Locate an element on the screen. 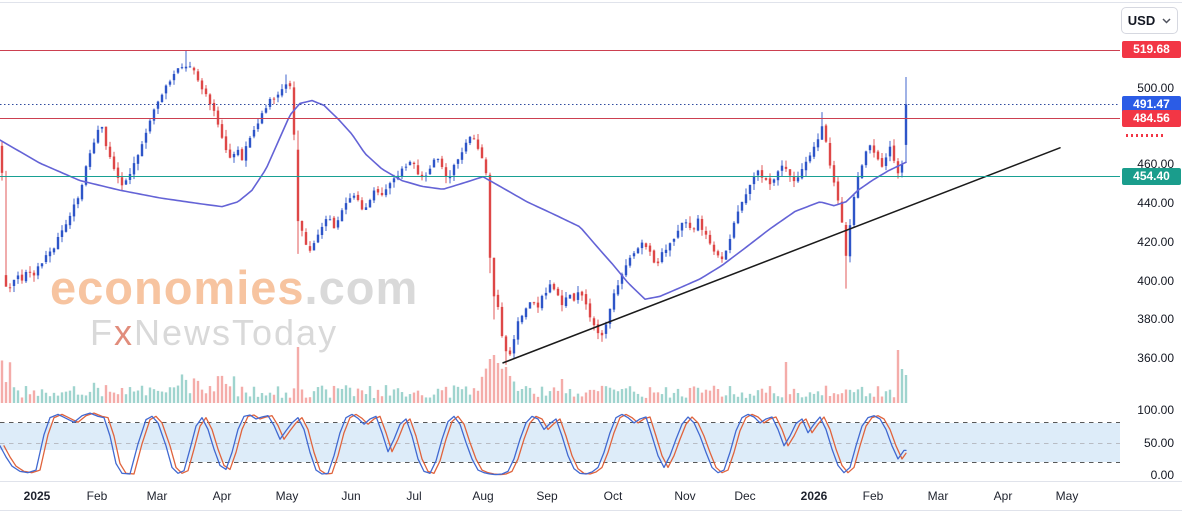 The width and height of the screenshot is (1182, 515). price-badge-491.47: 491.47 is located at coordinates (1151, 104).